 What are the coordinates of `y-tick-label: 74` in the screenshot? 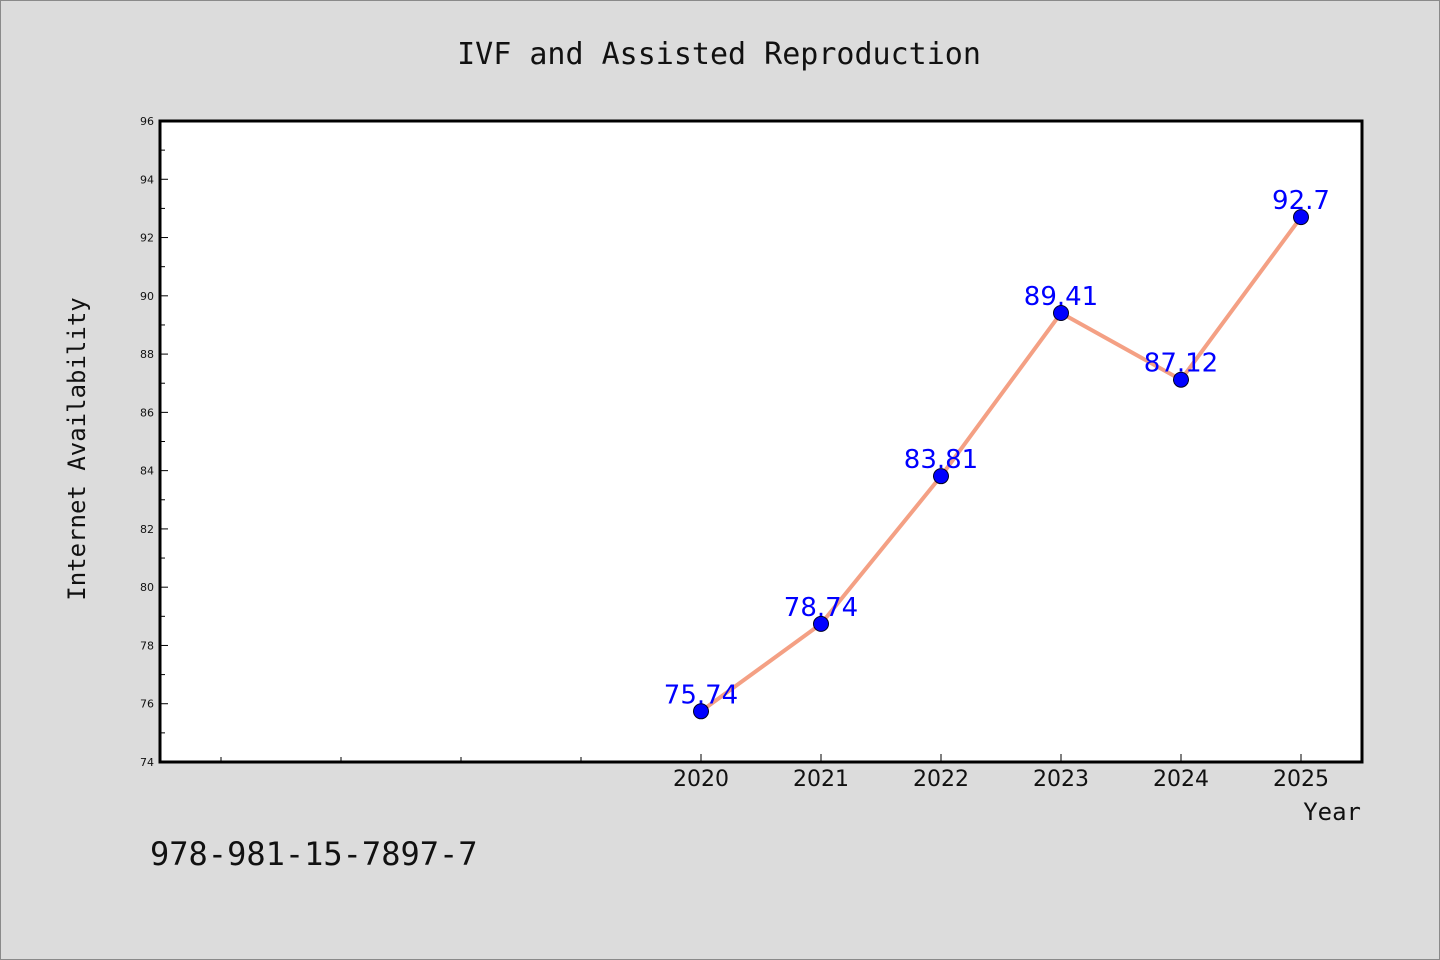 It's located at (147, 762).